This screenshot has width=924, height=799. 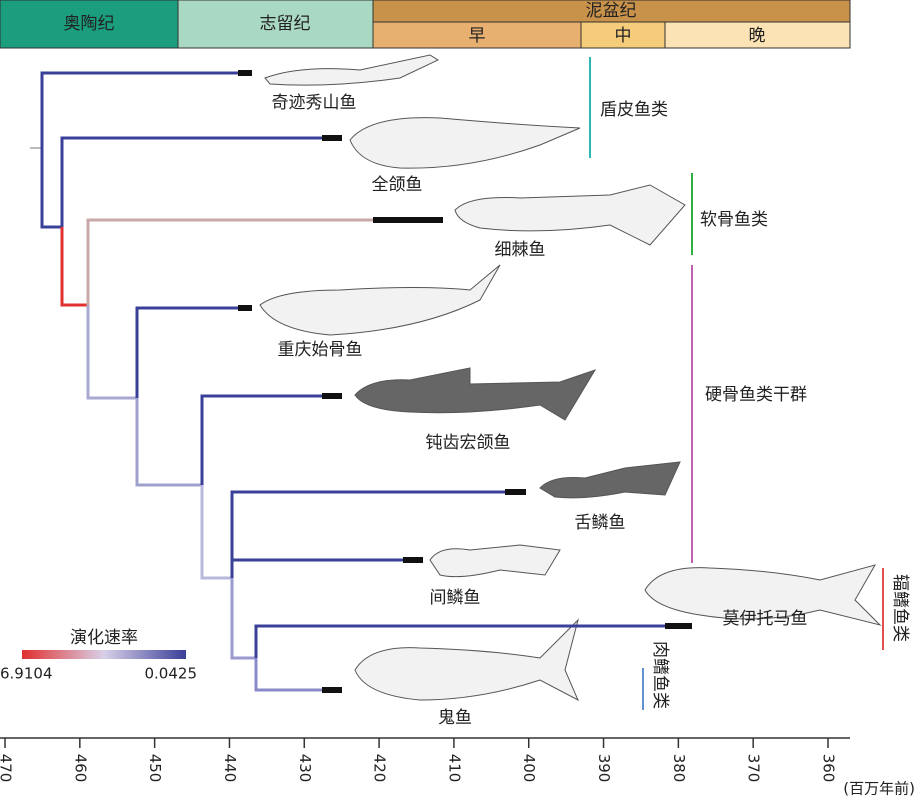 I want to click on tick-label: 400, so click(x=529, y=768).